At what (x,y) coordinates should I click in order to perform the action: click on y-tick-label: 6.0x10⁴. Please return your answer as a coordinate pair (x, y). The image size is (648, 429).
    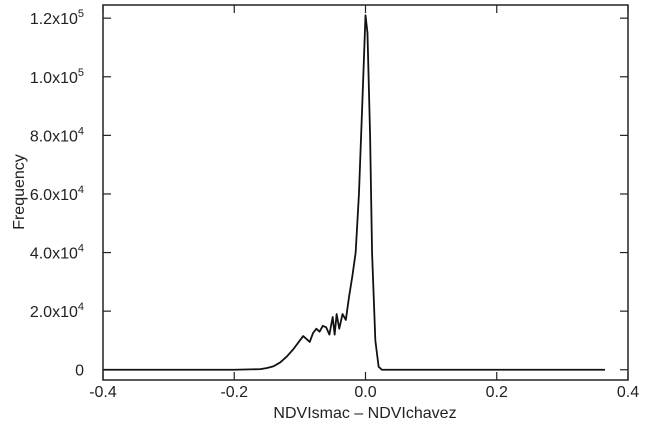
    Looking at the image, I should click on (57, 194).